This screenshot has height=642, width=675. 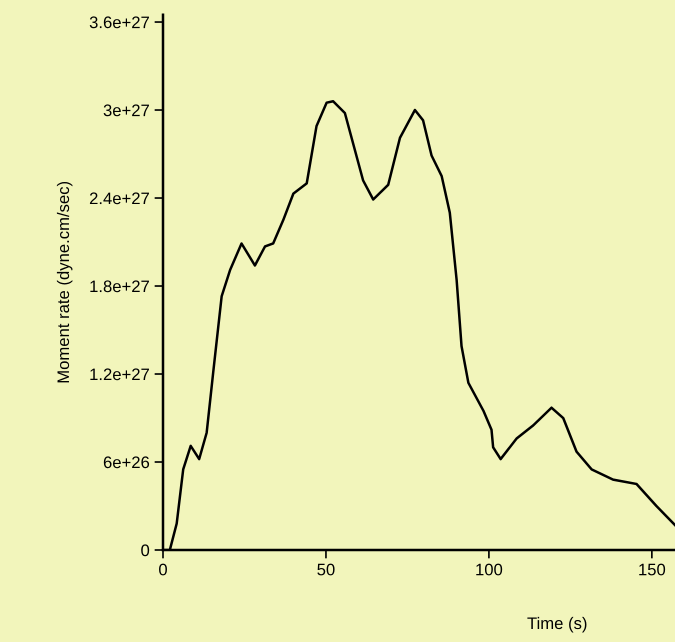 What do you see at coordinates (119, 374) in the screenshot?
I see `y-tick-label: 1.2e+27` at bounding box center [119, 374].